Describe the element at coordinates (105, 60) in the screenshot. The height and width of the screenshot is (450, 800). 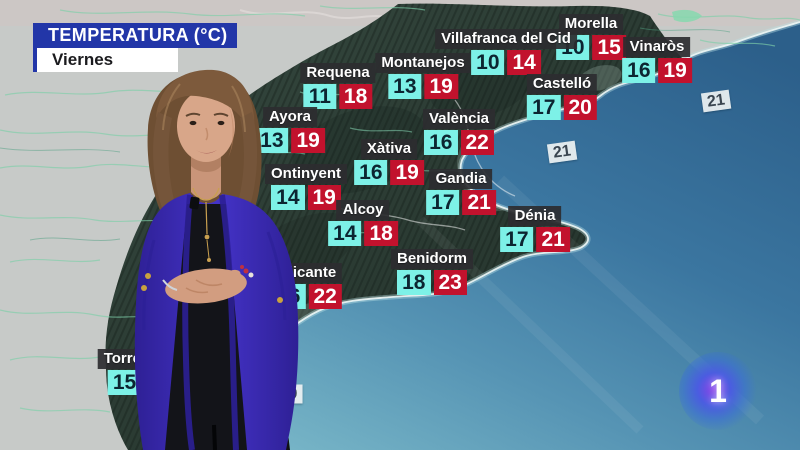
I see `header-day: Viernes` at that location.